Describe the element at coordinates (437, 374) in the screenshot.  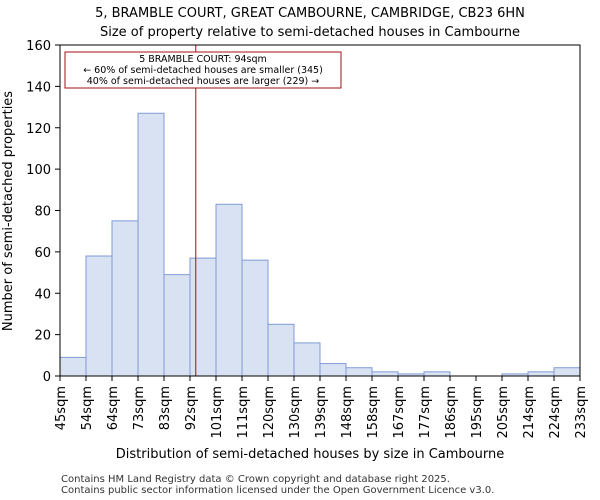
I see `bar-177sqm` at that location.